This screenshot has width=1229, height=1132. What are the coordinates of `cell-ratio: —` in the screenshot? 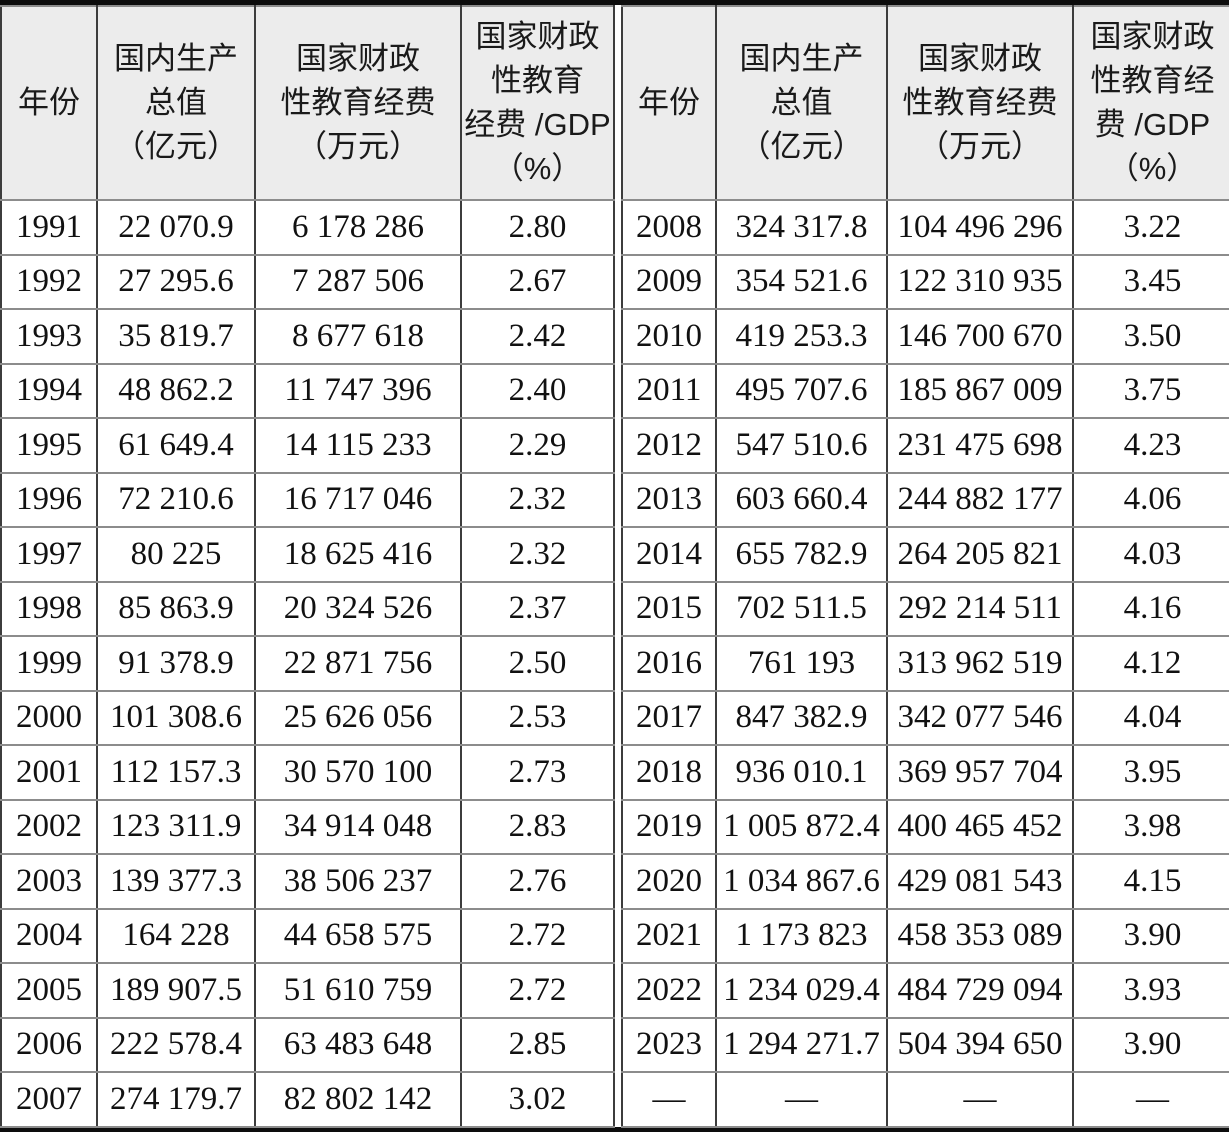 It's located at (1150, 1099).